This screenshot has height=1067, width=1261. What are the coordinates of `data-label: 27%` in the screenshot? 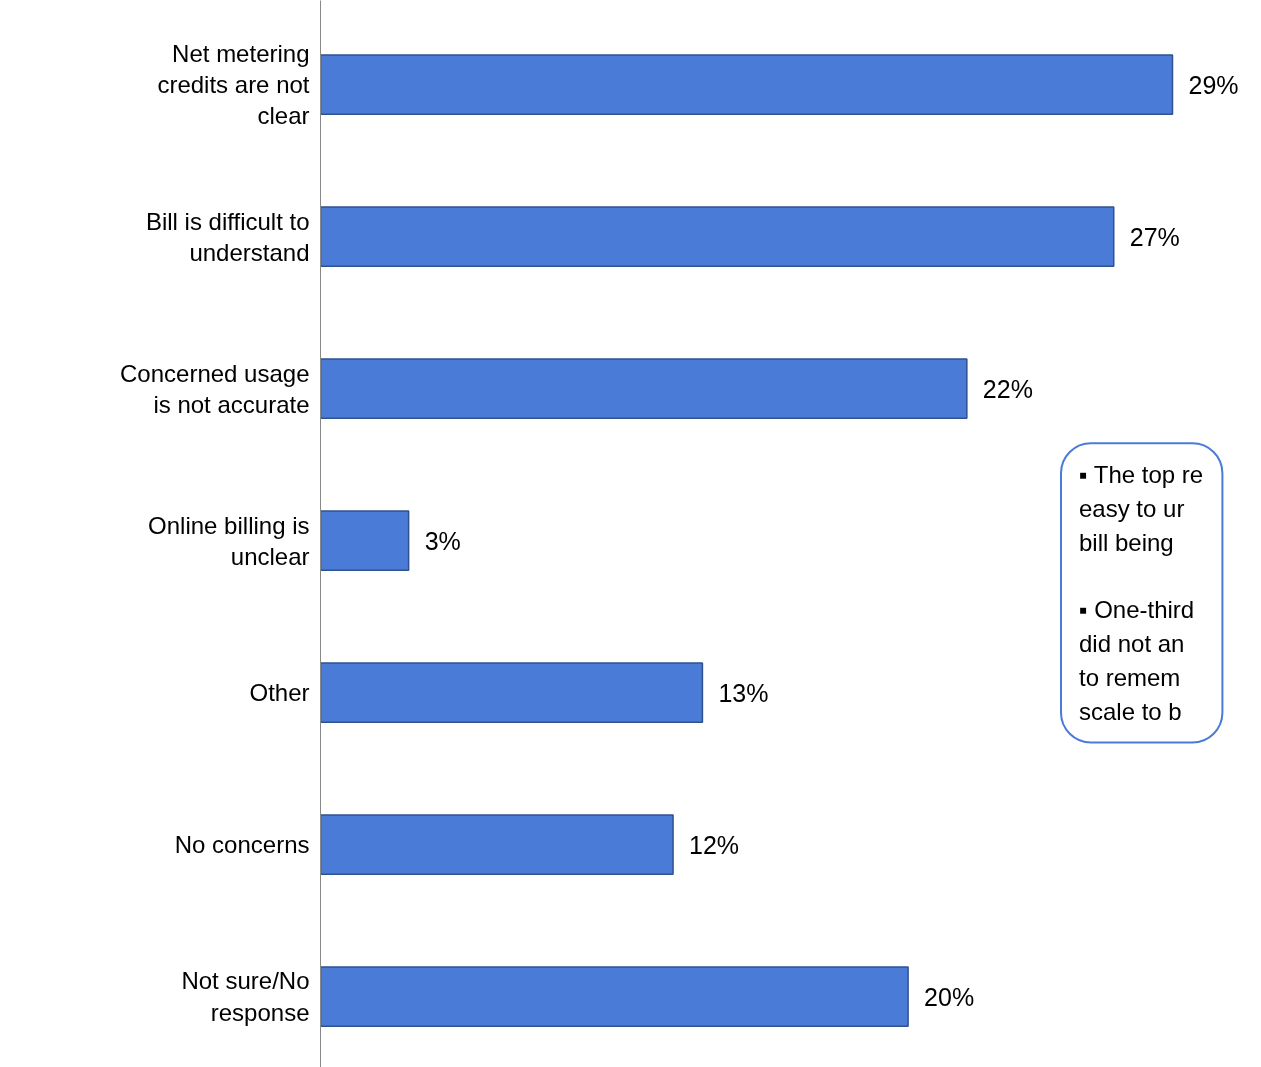 It's located at (1154, 236).